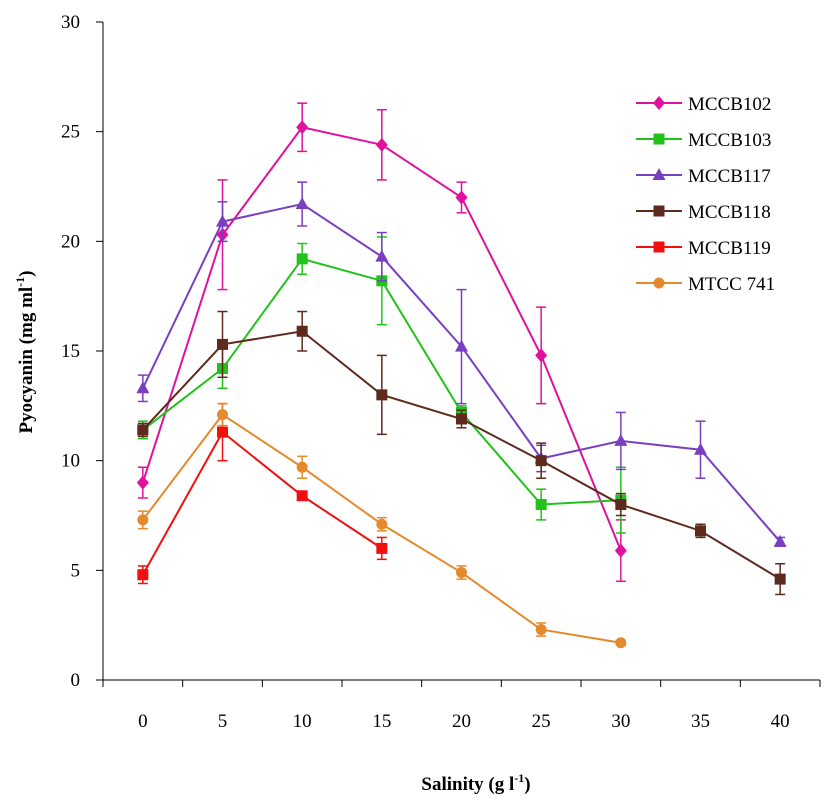 The image size is (839, 804). I want to click on y-axis-title: Pyocyanin (mg ml-1), so click(25, 351).